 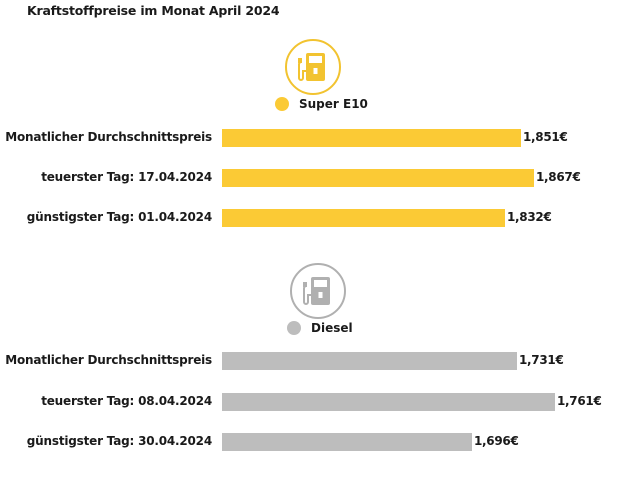 What do you see at coordinates (119, 217) in the screenshot?
I see `bar-label: günstigster Tag: 01.04.2024` at bounding box center [119, 217].